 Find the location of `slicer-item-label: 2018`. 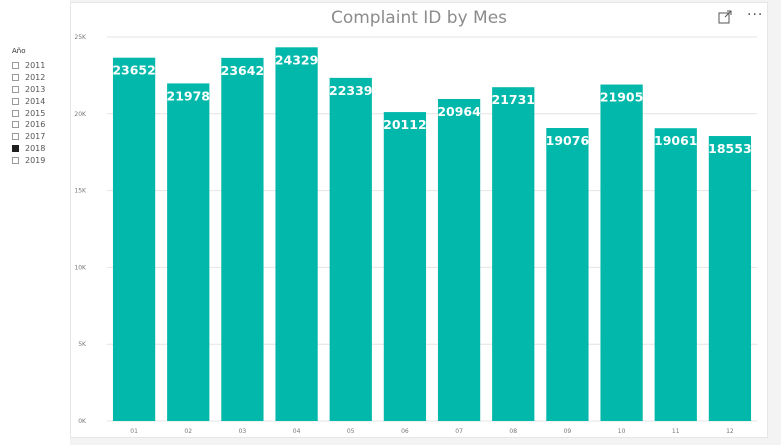

slicer-item-label: 2018 is located at coordinates (35, 148).